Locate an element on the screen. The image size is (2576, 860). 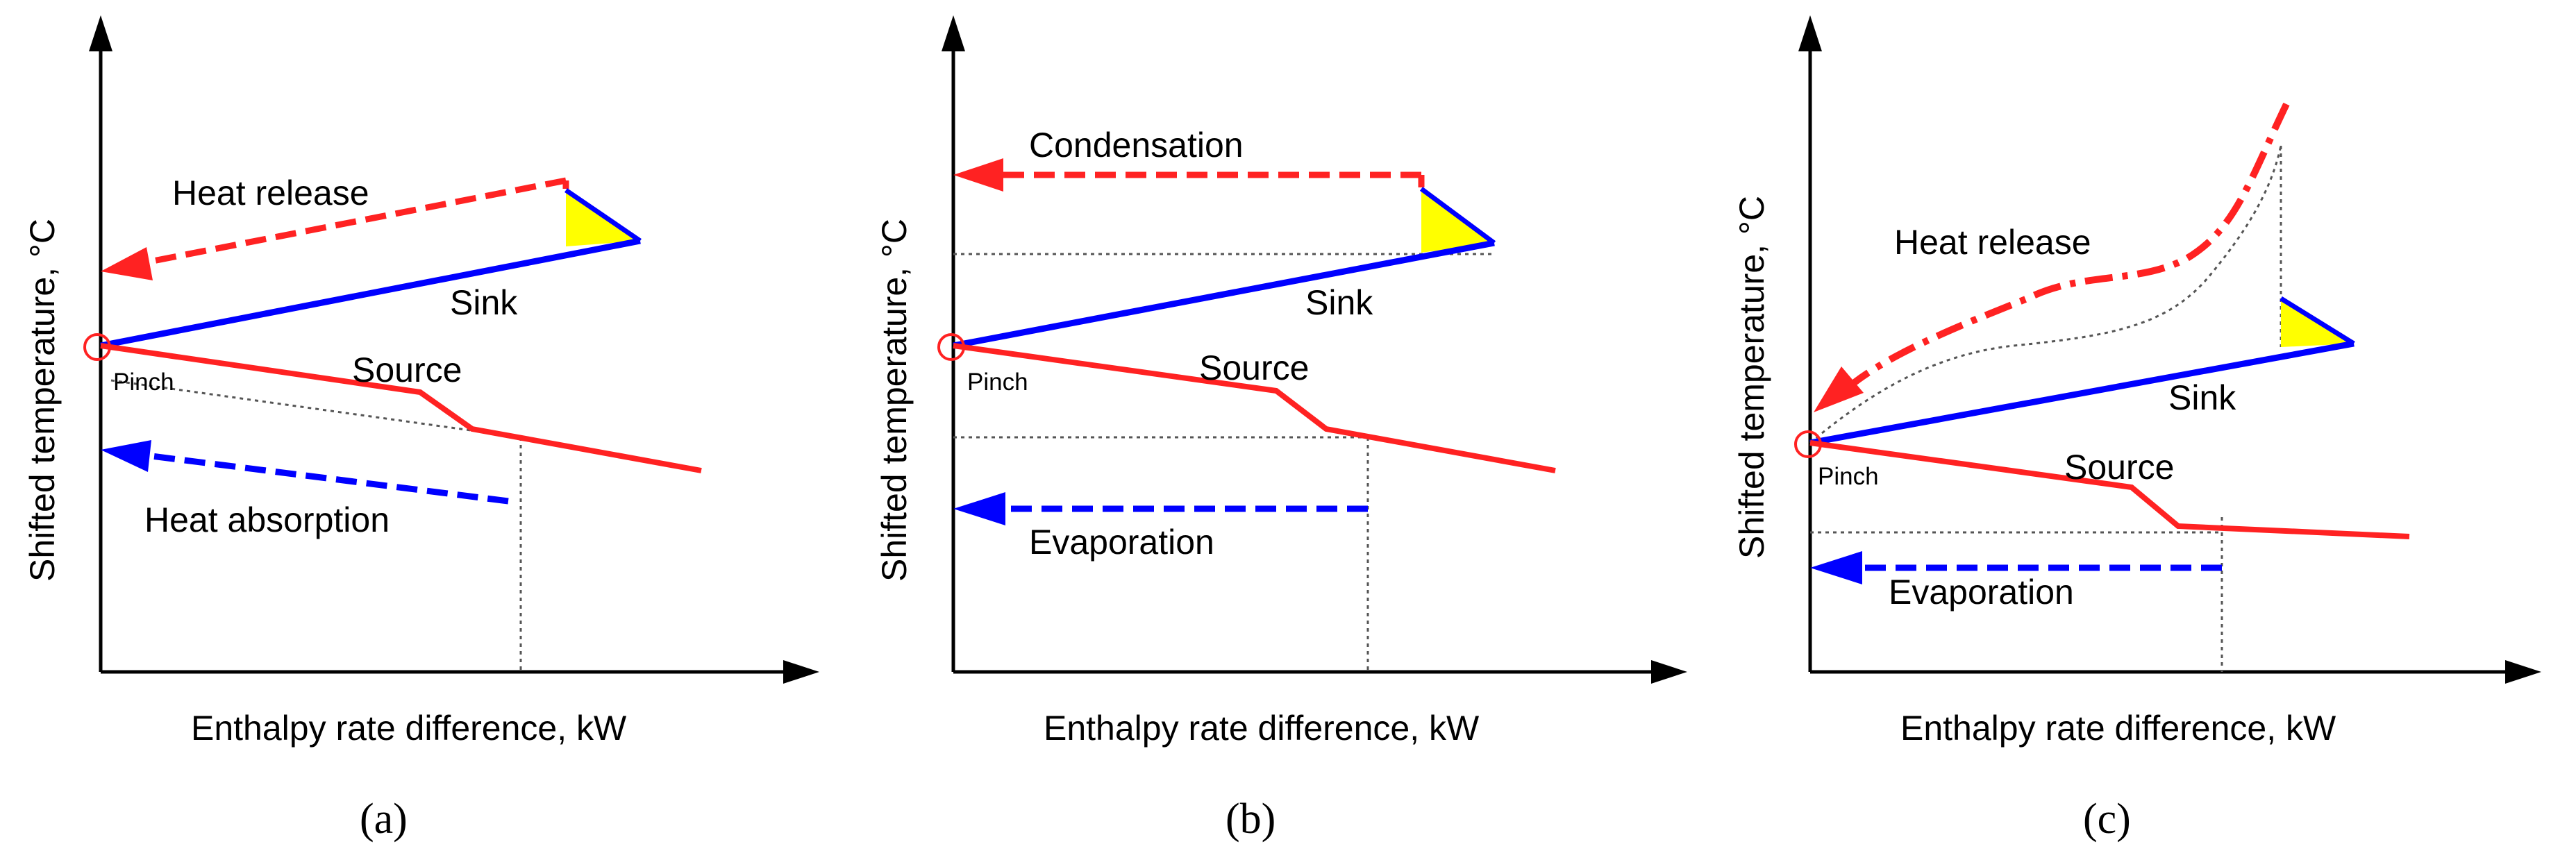
panel-c-x-axis-label: Enthalpy rate difference, kW is located at coordinates (2118, 729).